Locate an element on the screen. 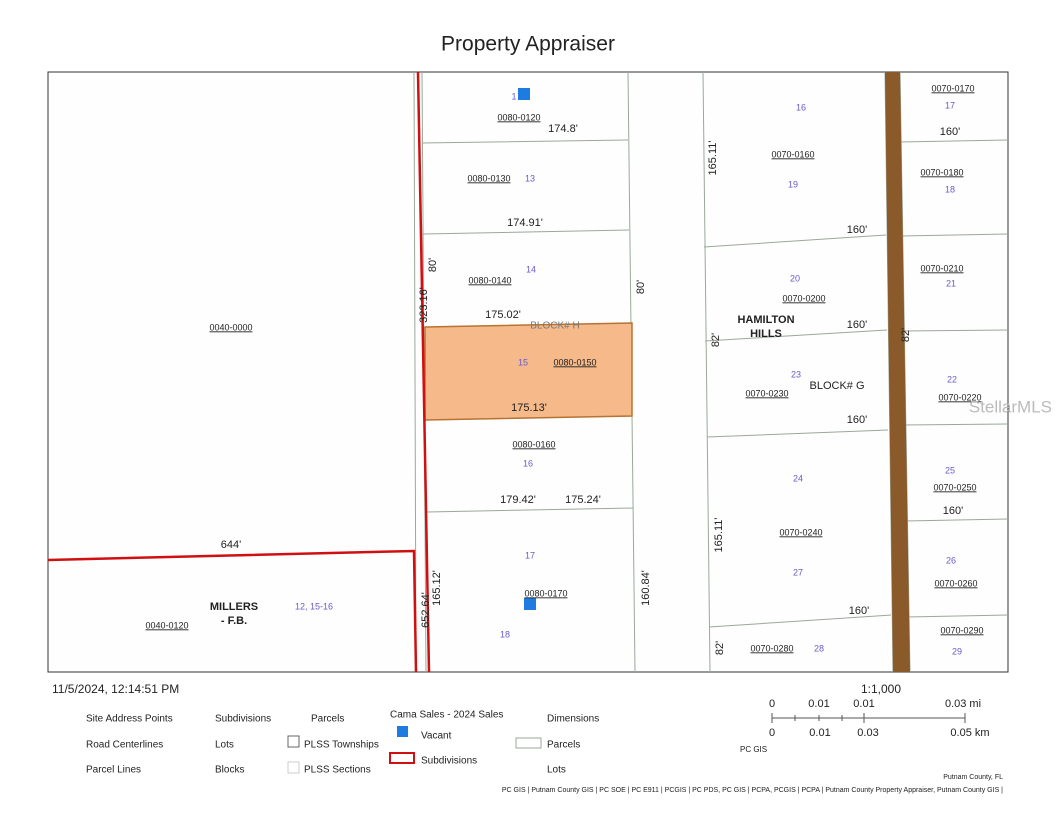 This screenshot has width=1056, height=816. map-label: 29 is located at coordinates (957, 651).